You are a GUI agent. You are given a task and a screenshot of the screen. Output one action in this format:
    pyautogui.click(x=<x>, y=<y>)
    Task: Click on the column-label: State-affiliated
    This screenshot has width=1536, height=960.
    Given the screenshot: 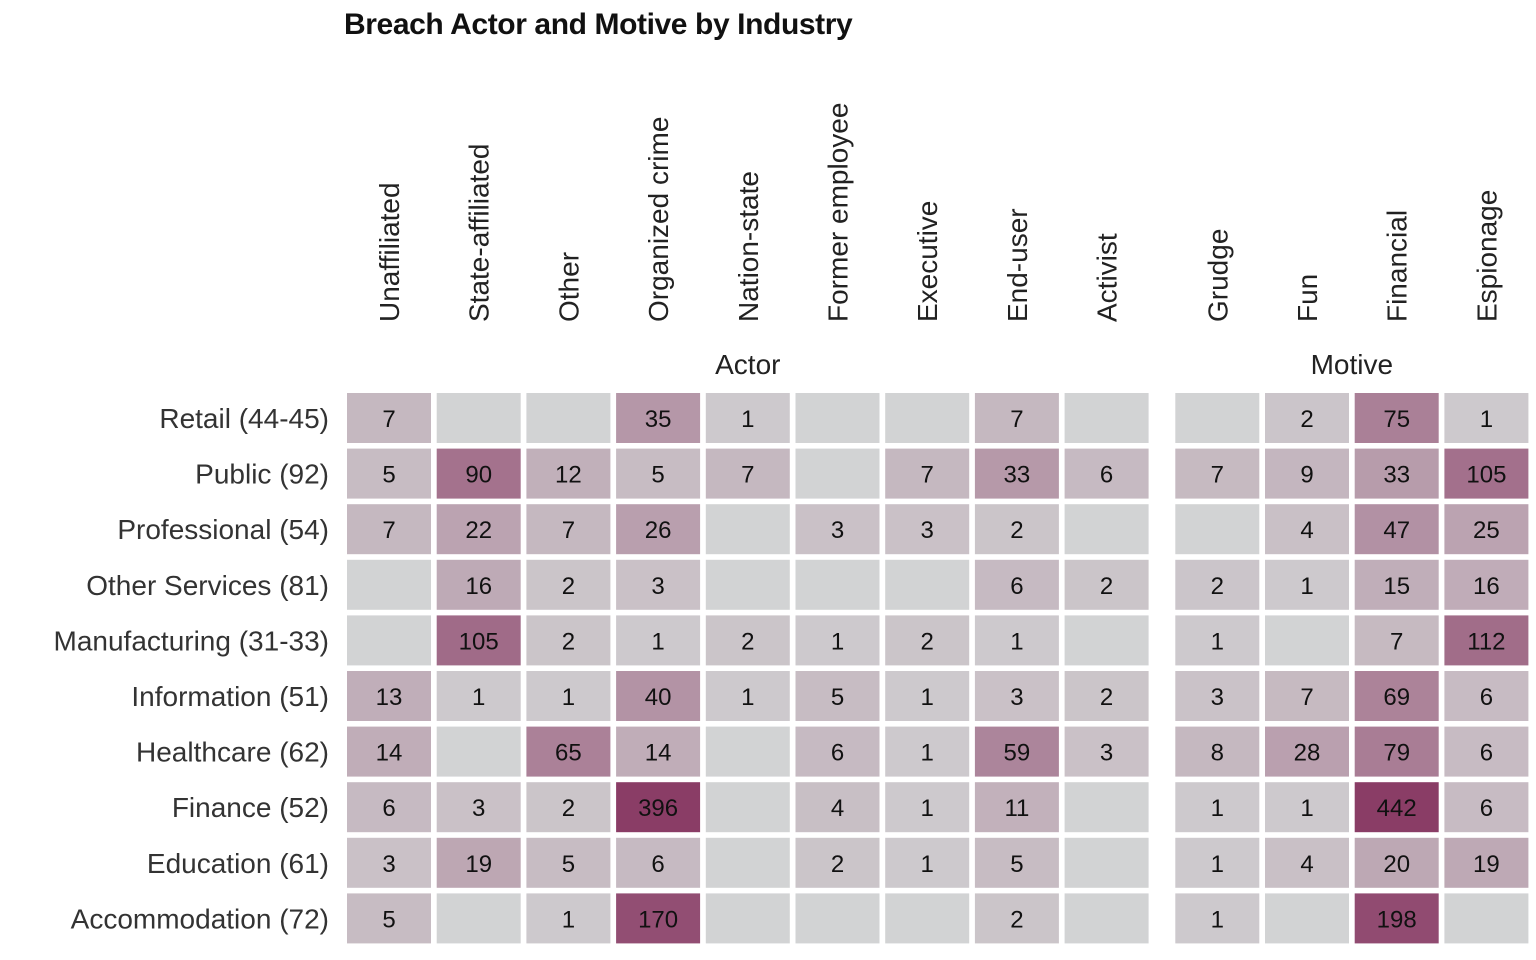 What is the action you would take?
    pyautogui.click(x=479, y=233)
    